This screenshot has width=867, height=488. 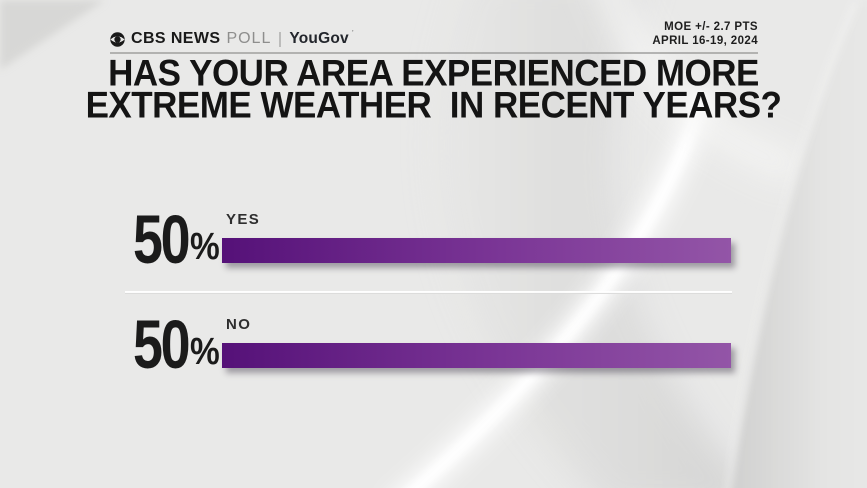 I want to click on title-line-1: HAS YOUR AREA EXPERIENCED MORE, so click(x=433, y=73).